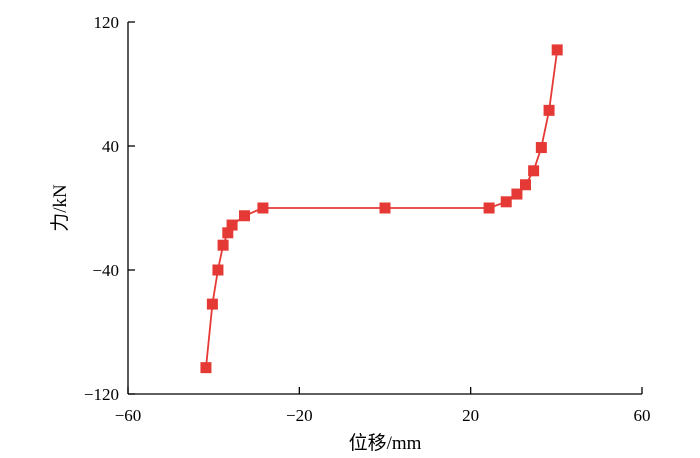 The height and width of the screenshot is (458, 700). Describe the element at coordinates (105, 270) in the screenshot. I see `y-tick-label: −40` at that location.